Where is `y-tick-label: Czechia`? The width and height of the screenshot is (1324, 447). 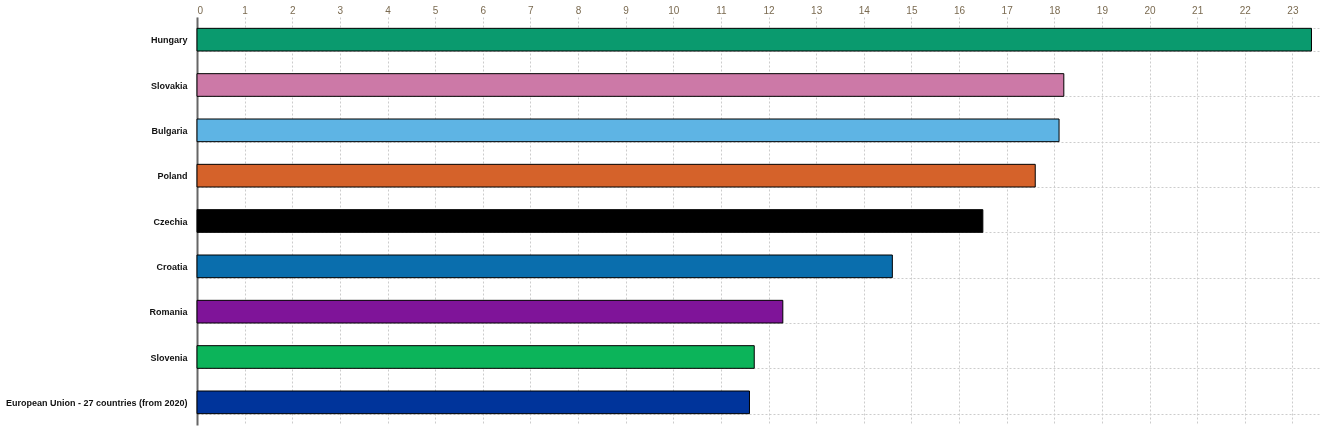
y-tick-label: Czechia is located at coordinates (171, 221).